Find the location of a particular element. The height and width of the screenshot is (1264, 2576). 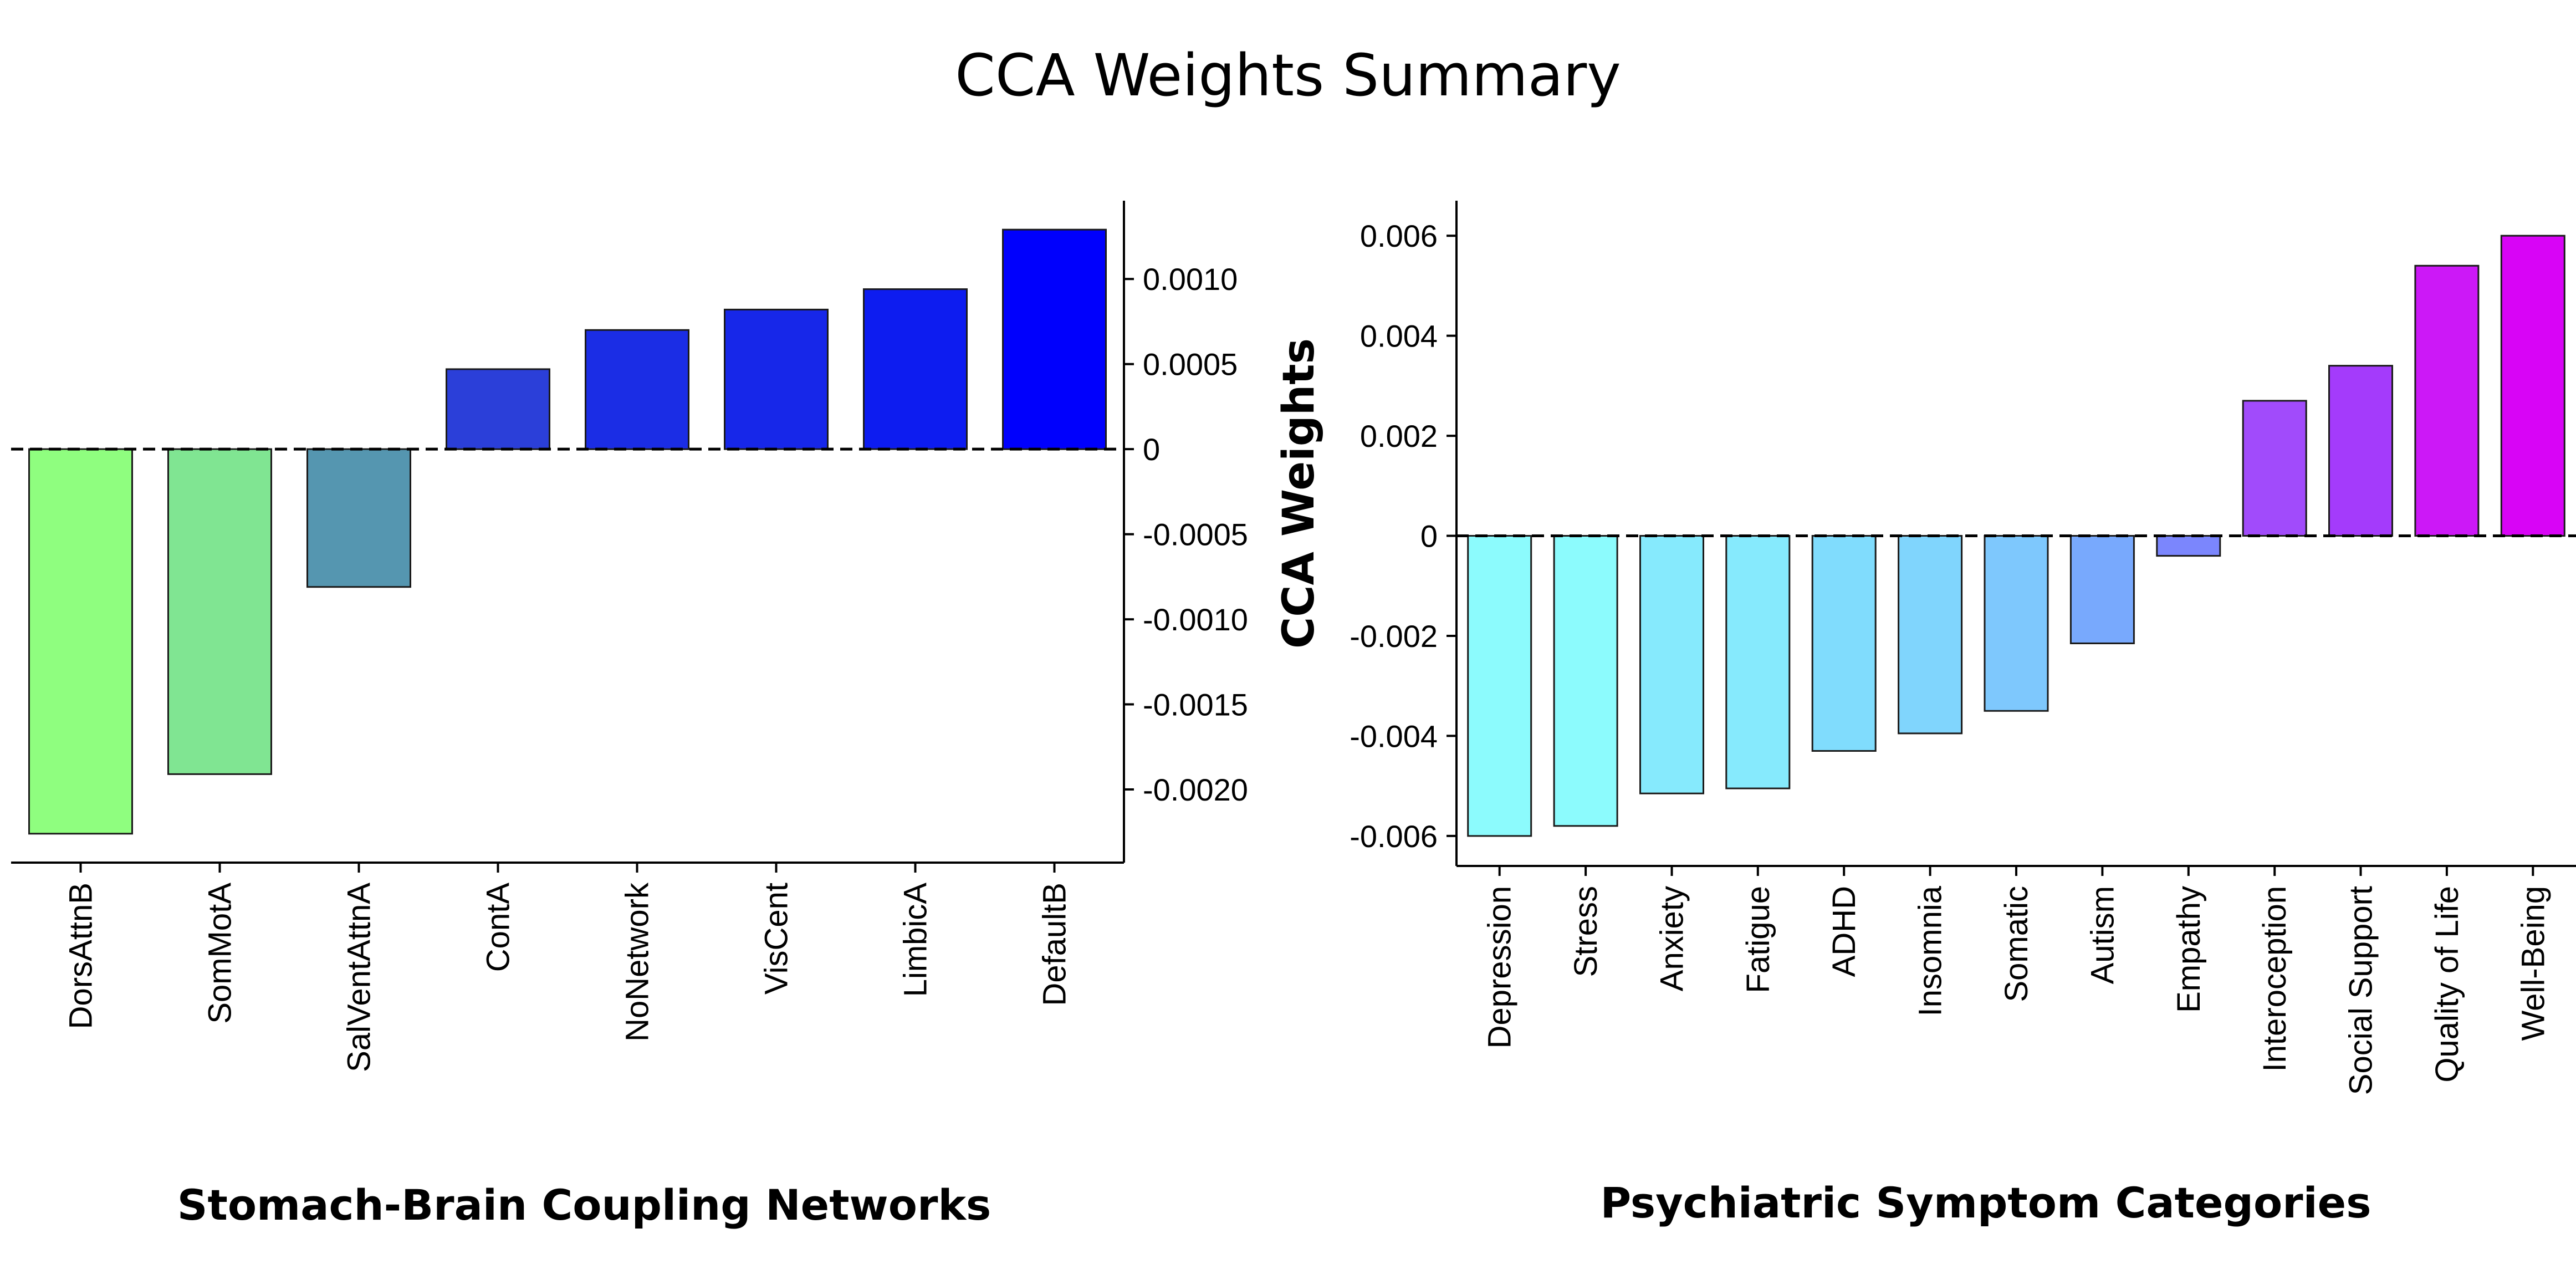

bar-fatigue is located at coordinates (1758, 662).